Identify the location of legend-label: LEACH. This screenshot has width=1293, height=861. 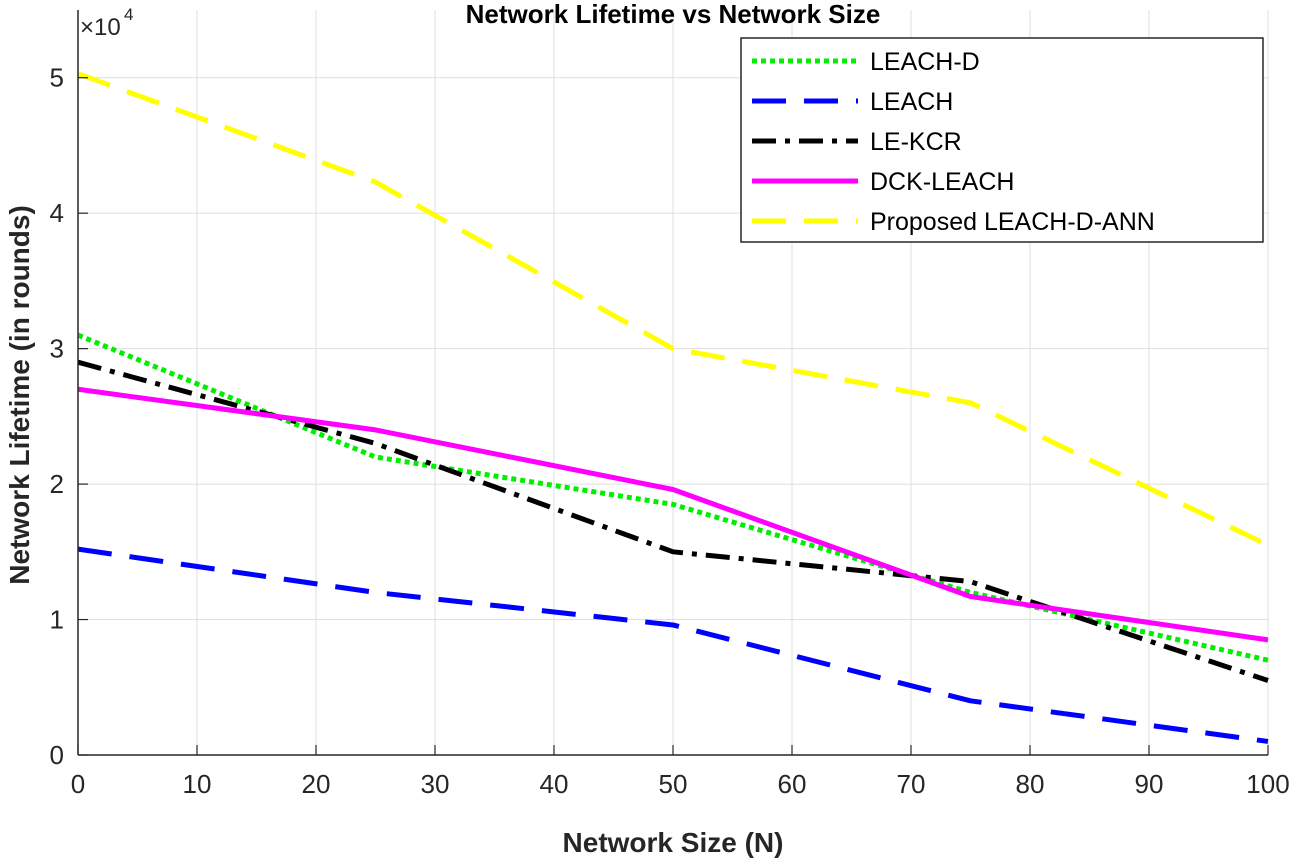
(911, 102).